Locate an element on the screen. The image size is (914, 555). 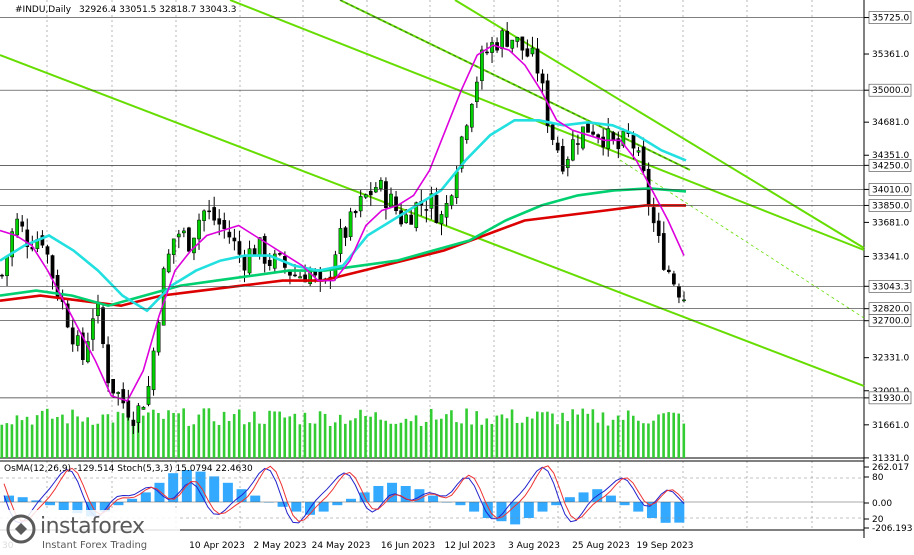
x-label-0: 10 Apr 2023 is located at coordinates (217, 546).